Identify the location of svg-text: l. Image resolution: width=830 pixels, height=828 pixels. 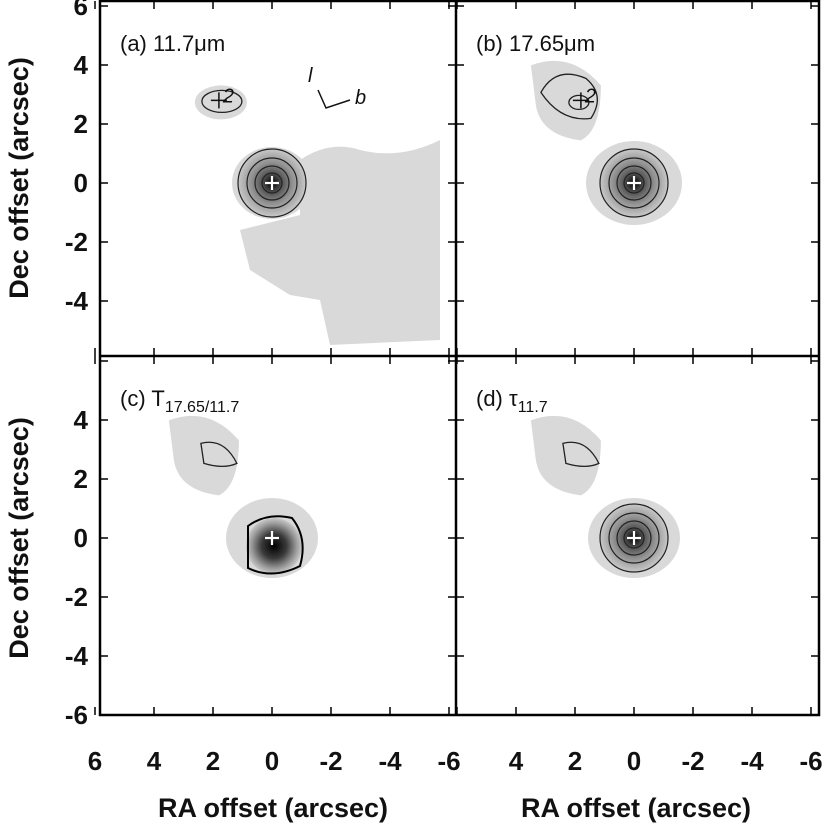
(310, 76).